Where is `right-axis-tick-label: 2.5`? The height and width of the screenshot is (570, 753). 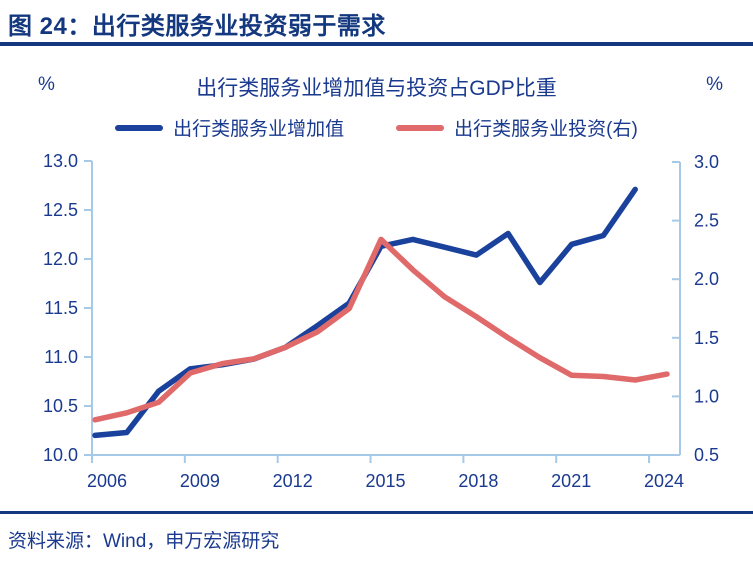
right-axis-tick-label: 2.5 is located at coordinates (706, 221).